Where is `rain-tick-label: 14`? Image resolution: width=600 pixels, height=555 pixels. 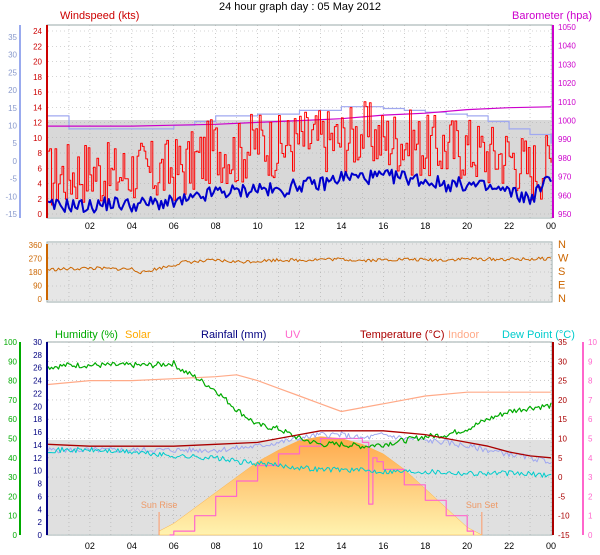 rain-tick-label: 14 is located at coordinates (37, 445).